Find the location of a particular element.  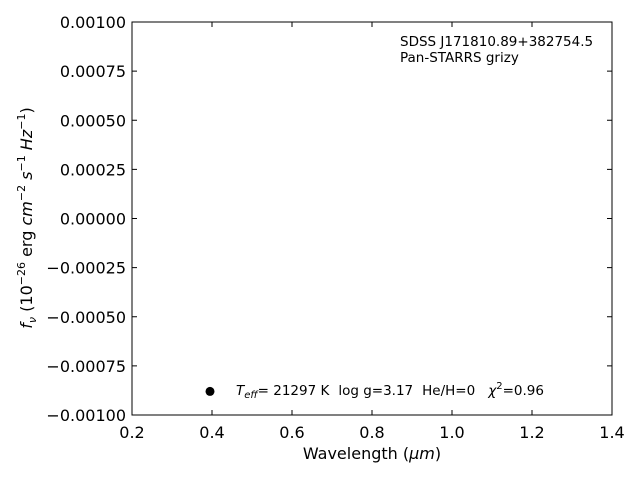

y-tick-label: −0.00075 is located at coordinates (86, 366).